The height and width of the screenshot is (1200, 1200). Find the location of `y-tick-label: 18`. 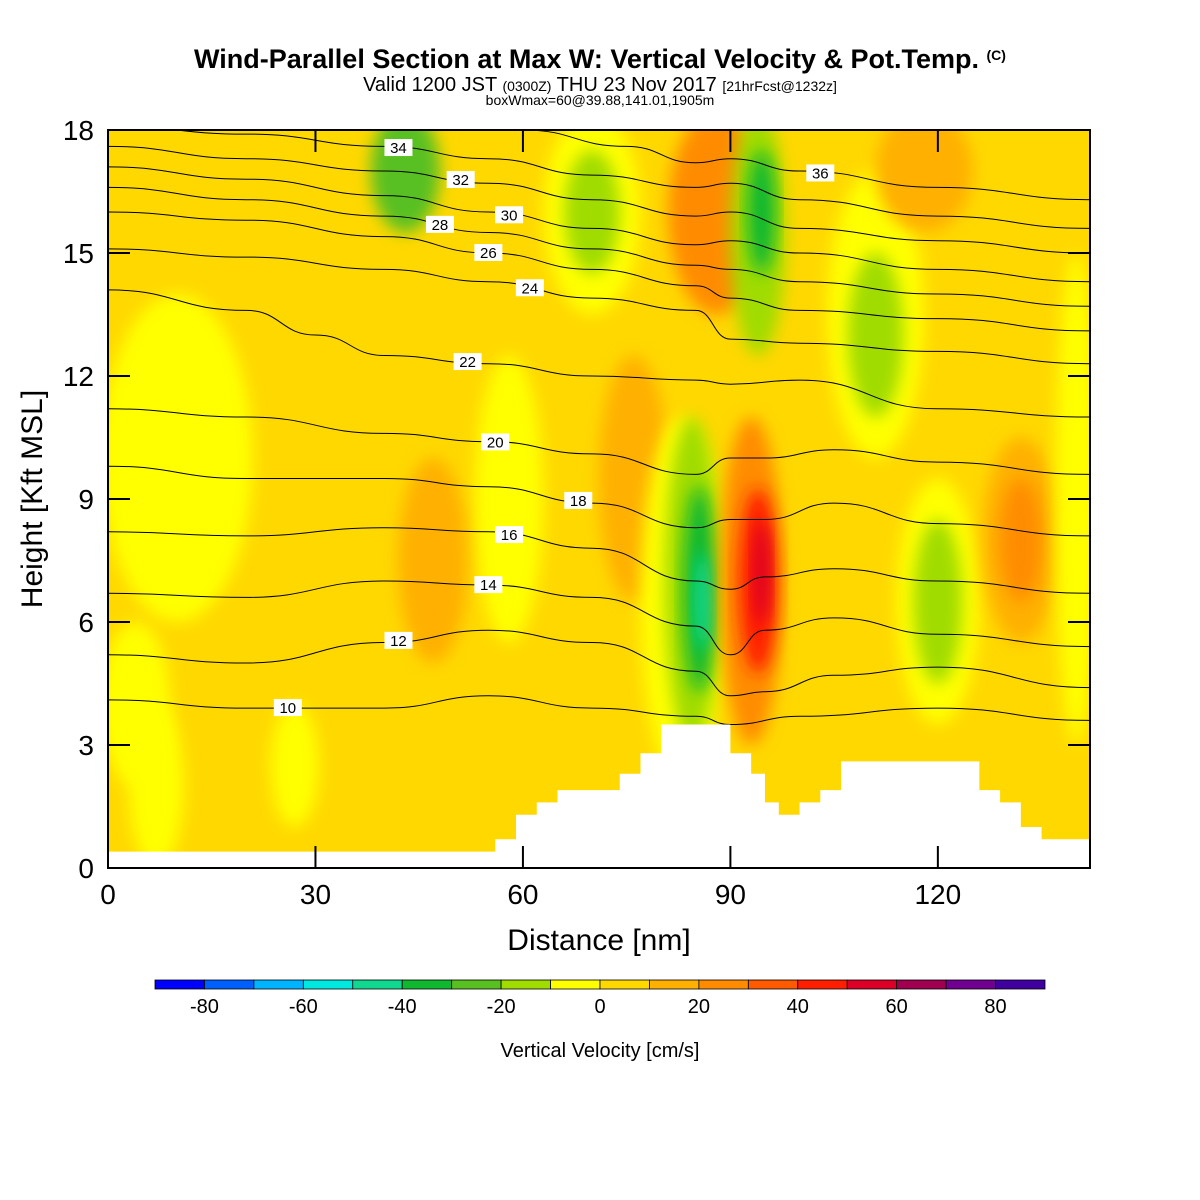

y-tick-label: 18 is located at coordinates (78, 130).